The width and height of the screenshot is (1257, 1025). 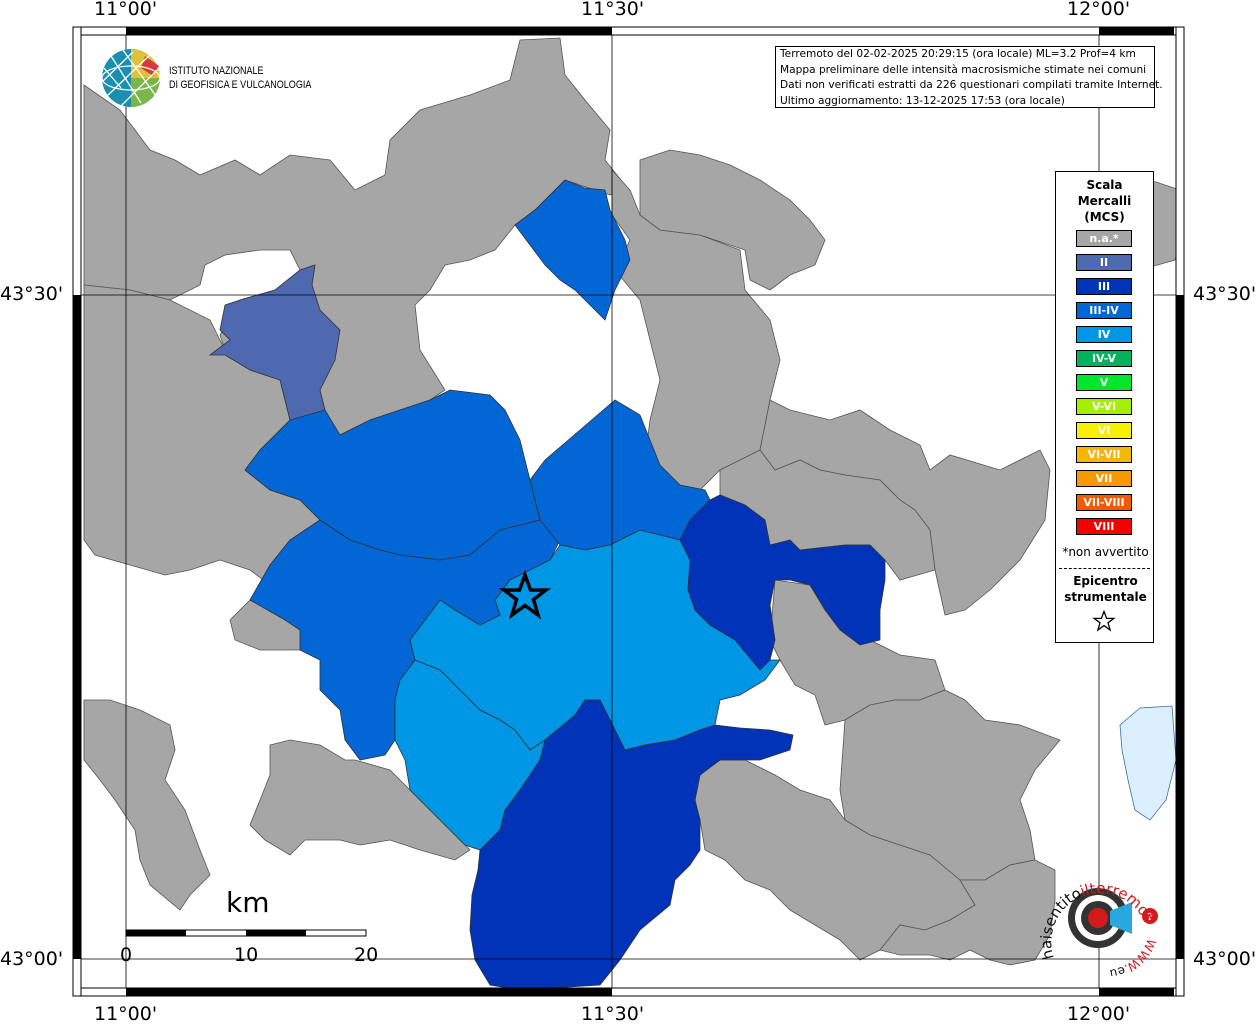 I want to click on tick-top-1200: 12°00', so click(x=1099, y=10).